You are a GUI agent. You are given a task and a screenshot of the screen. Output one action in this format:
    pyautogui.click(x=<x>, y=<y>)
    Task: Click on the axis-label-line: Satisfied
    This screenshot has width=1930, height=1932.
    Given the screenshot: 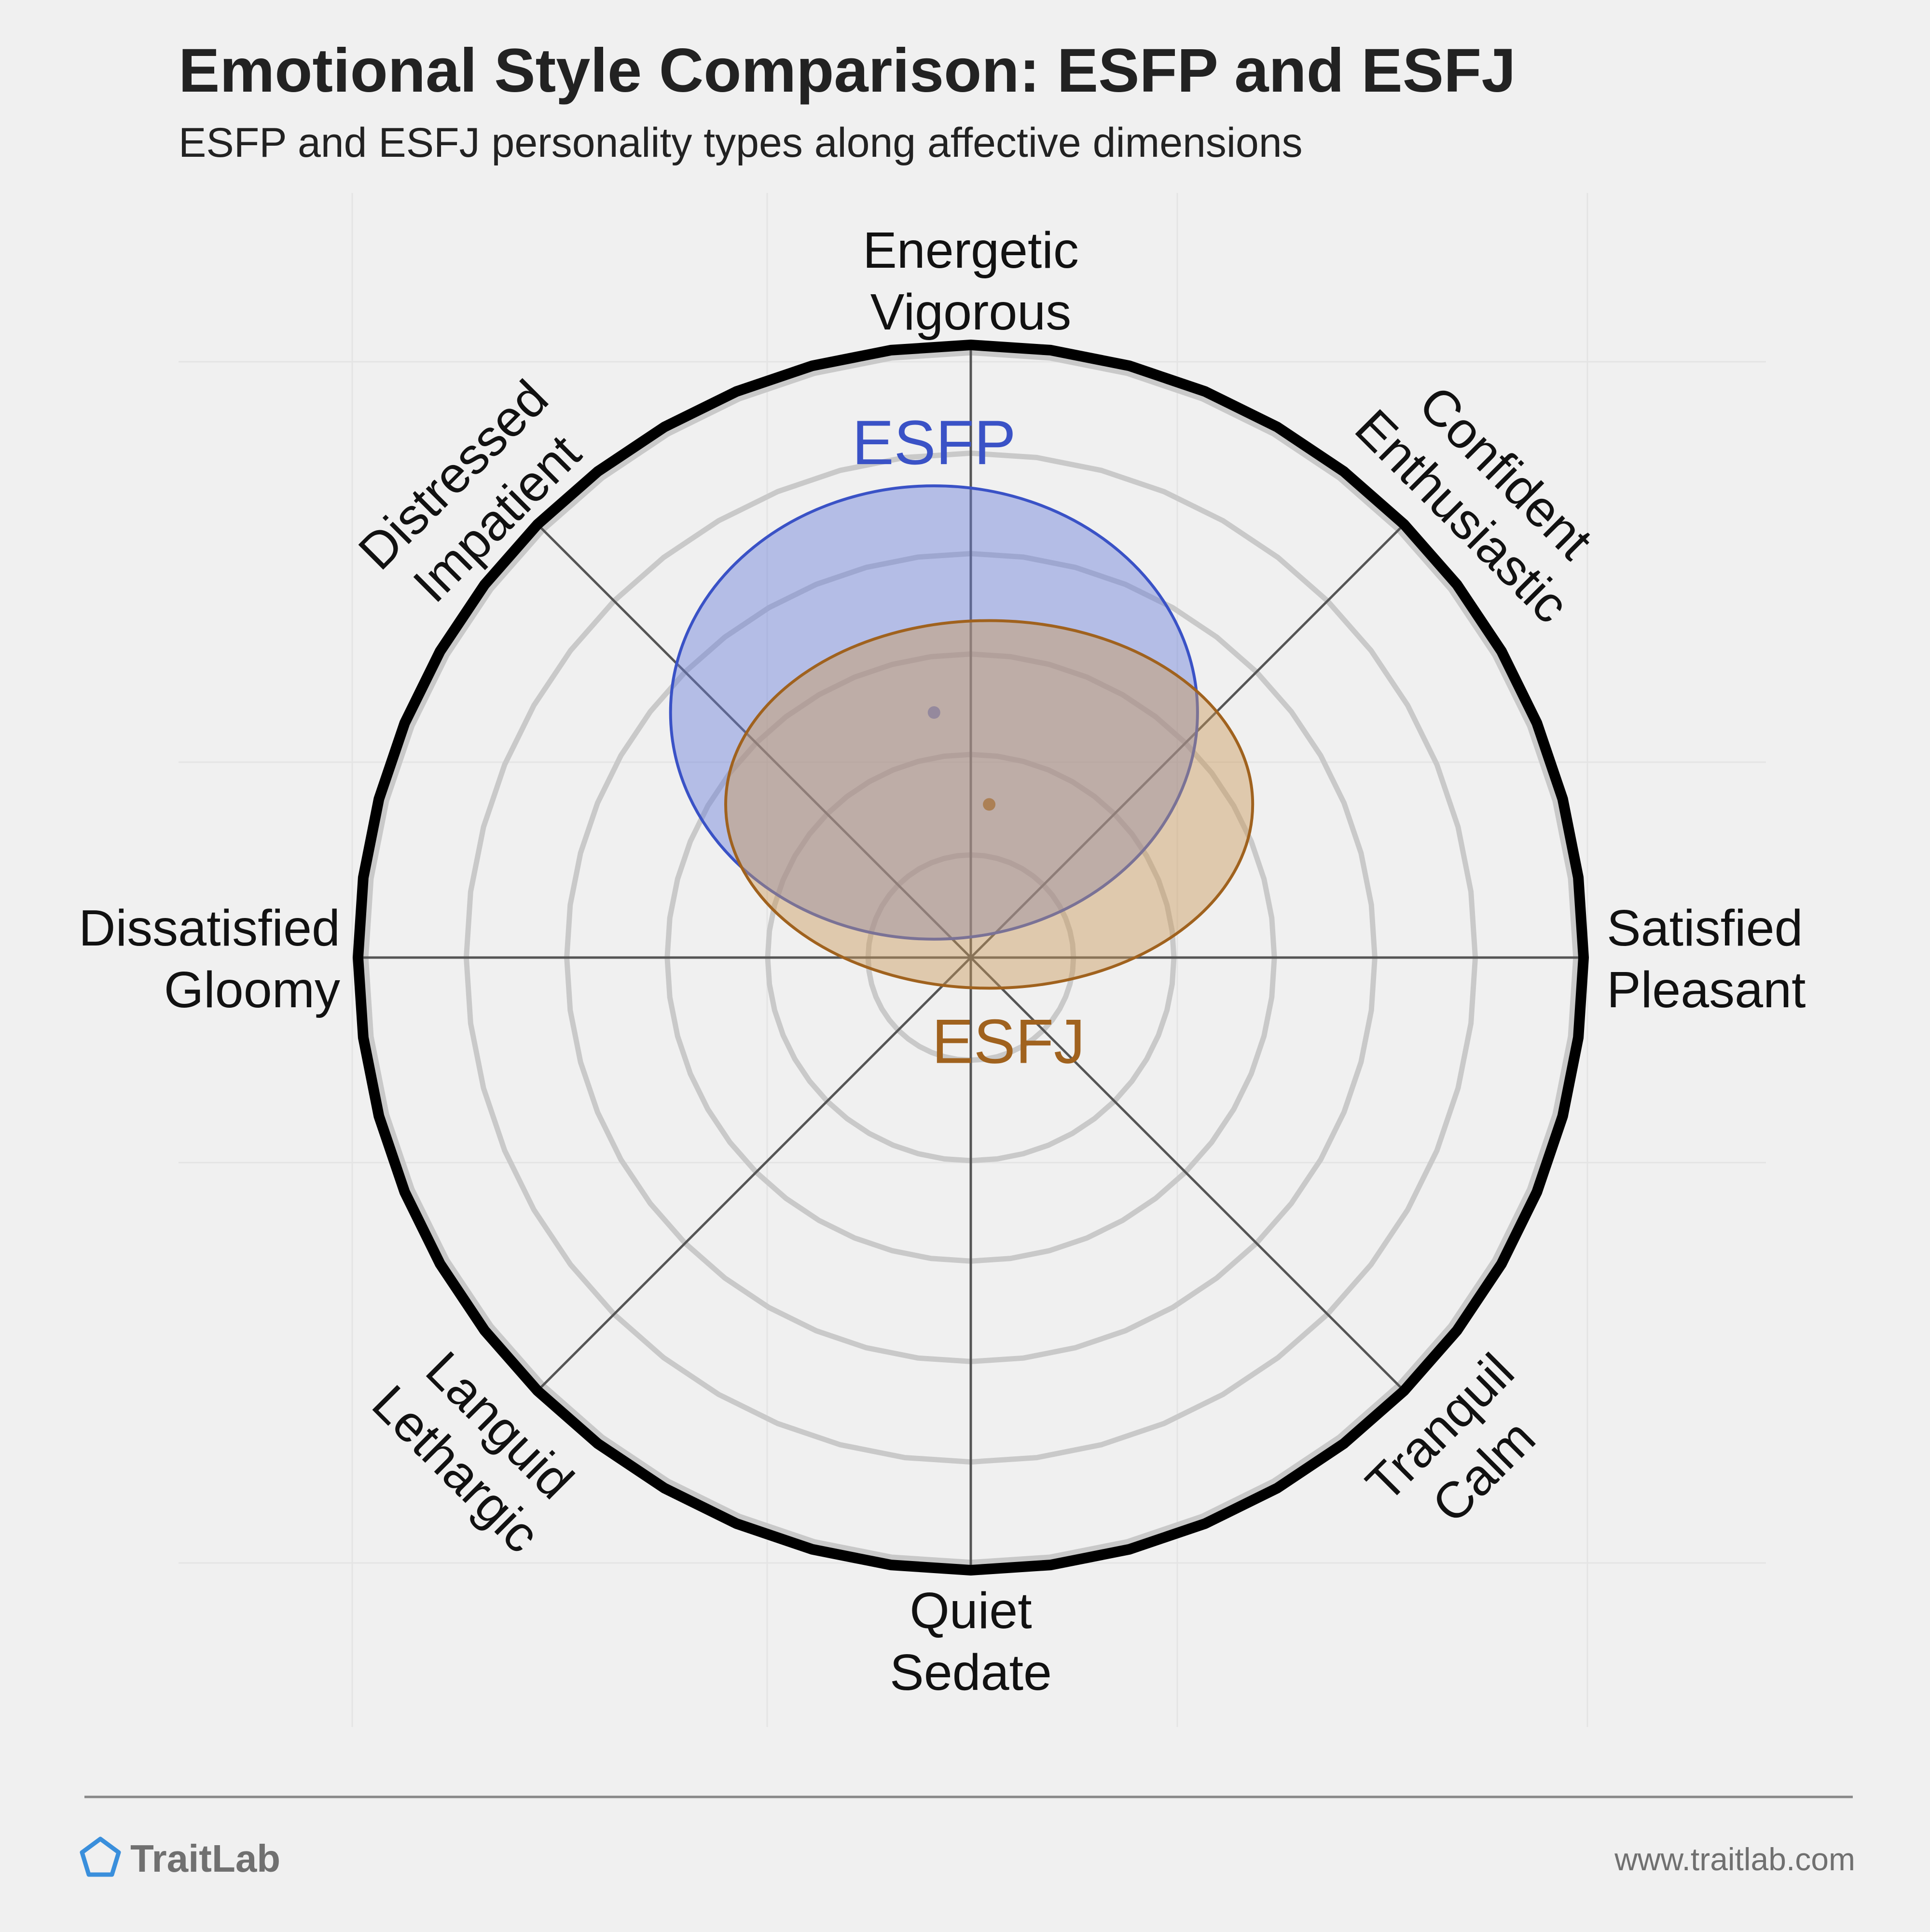 What is the action you would take?
    pyautogui.click(x=1705, y=928)
    